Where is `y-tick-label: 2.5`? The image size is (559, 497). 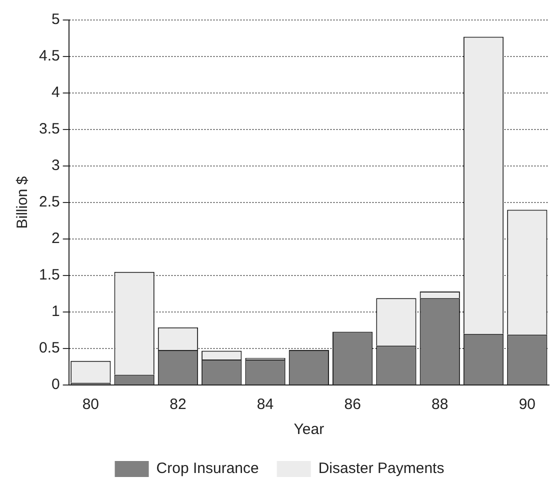
y-tick-label: 2.5 is located at coordinates (49, 202).